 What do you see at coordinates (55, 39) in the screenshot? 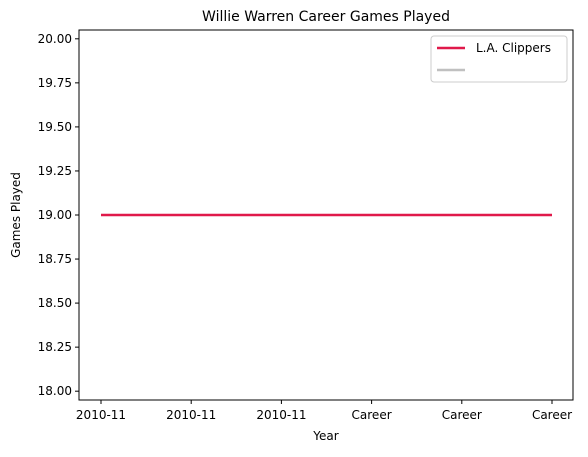
I see `y-tick-label: 20.00` at bounding box center [55, 39].